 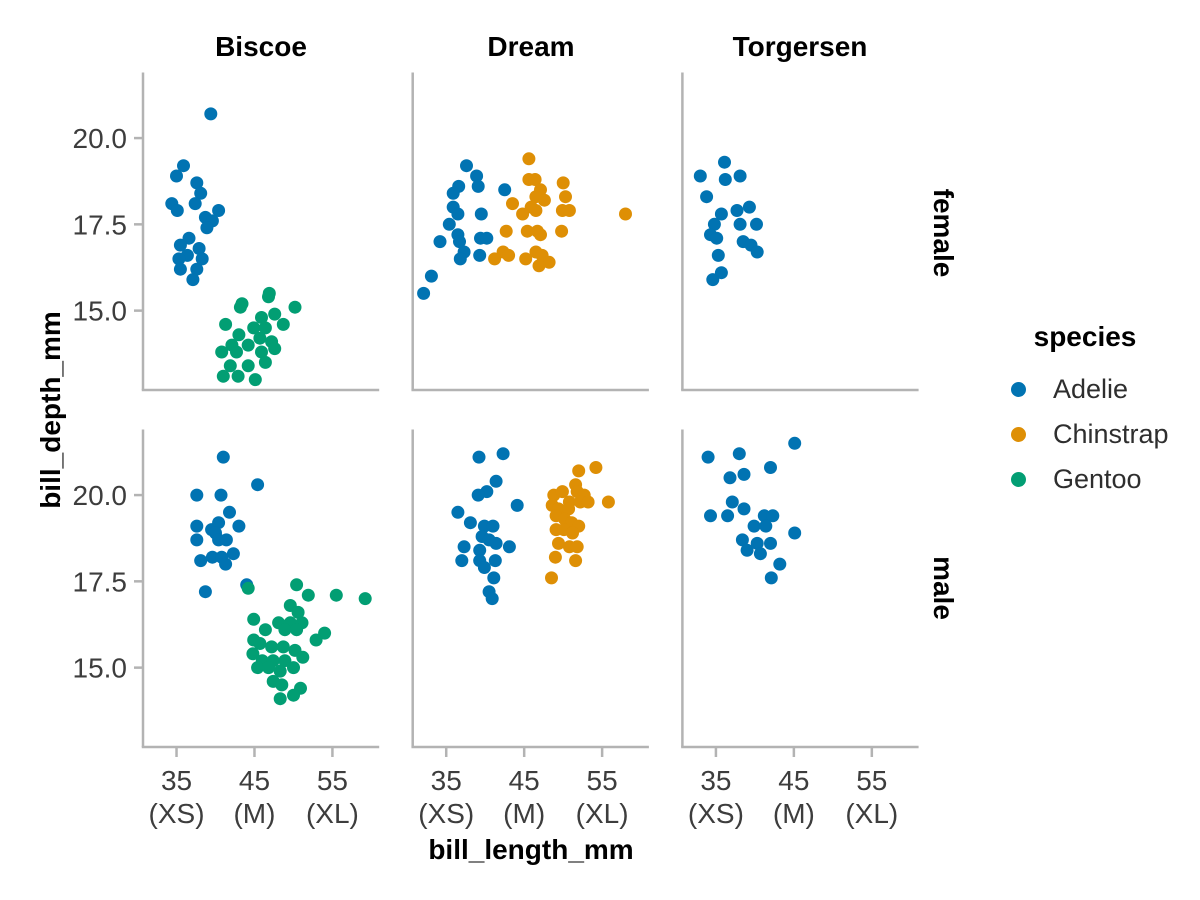 I want to click on legend: species Adelie Chinstrap Gentoo, so click(x=1102, y=412).